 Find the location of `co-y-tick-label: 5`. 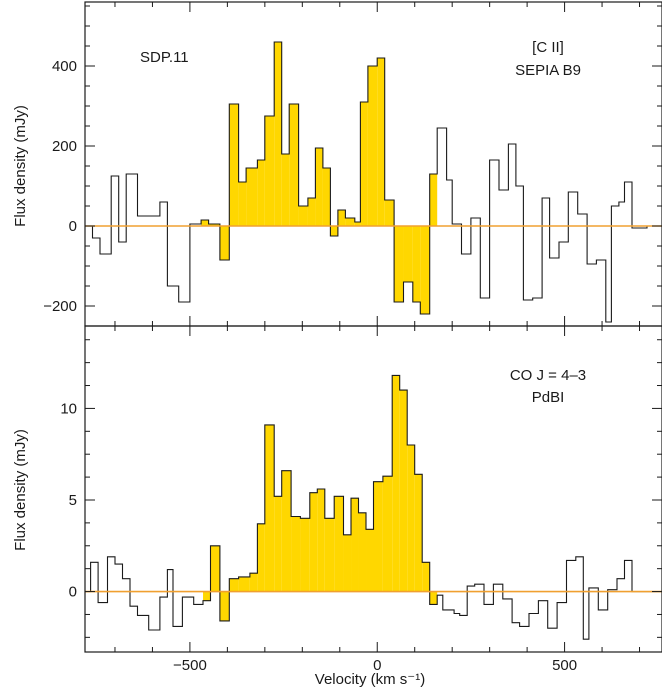

co-y-tick-label: 5 is located at coordinates (73, 500).